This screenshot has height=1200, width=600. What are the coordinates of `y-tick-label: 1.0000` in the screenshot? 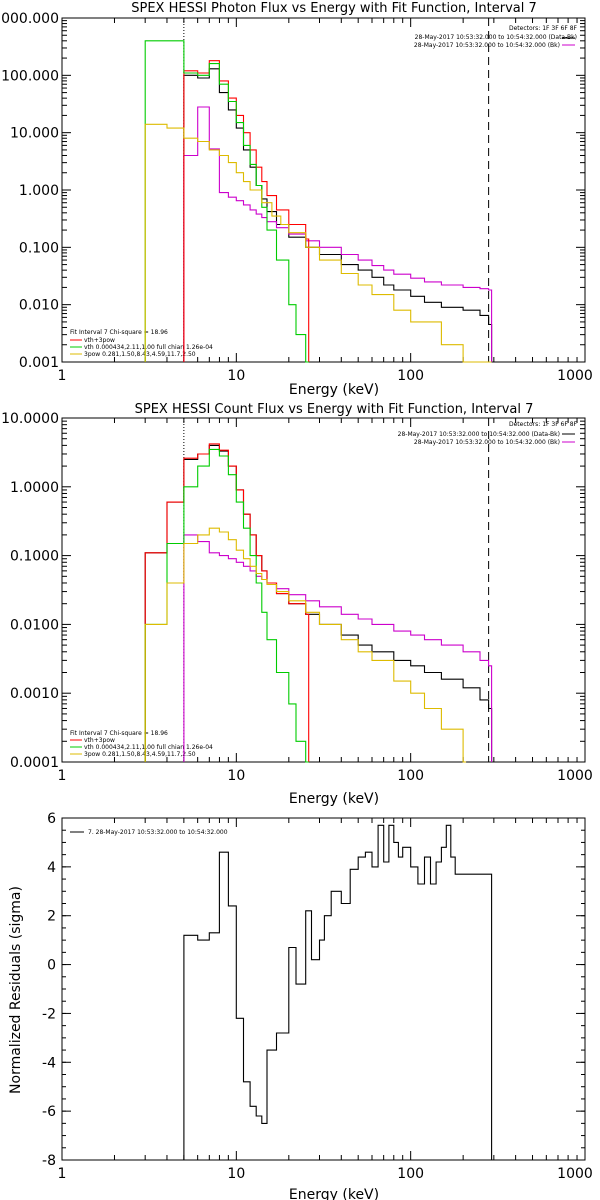 It's located at (34, 488).